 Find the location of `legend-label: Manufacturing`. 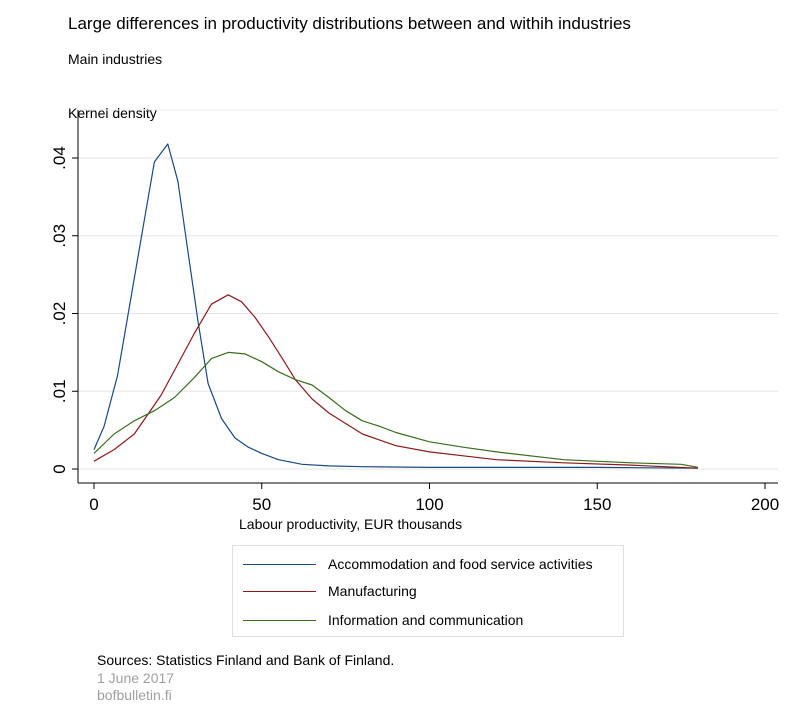

legend-label: Manufacturing is located at coordinates (372, 591).